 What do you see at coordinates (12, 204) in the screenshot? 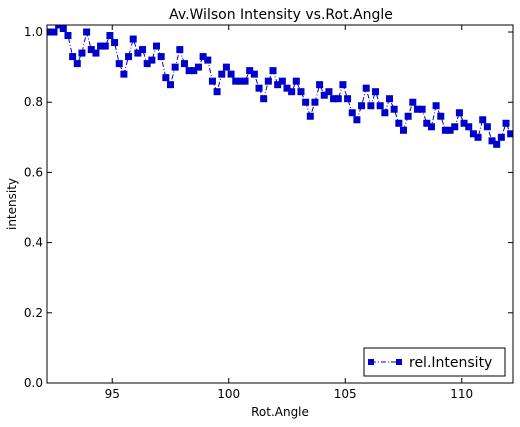
I see `y-axis-label: intensity` at bounding box center [12, 204].